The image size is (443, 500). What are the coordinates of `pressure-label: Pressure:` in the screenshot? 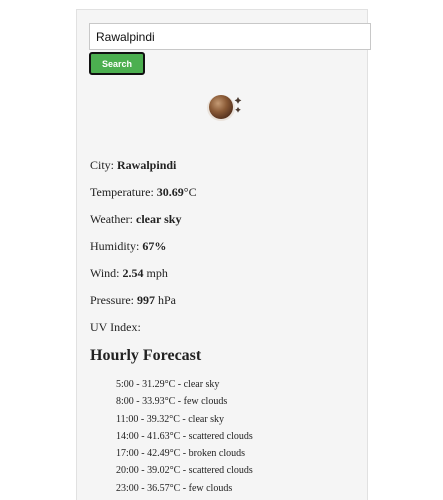 It's located at (112, 300).